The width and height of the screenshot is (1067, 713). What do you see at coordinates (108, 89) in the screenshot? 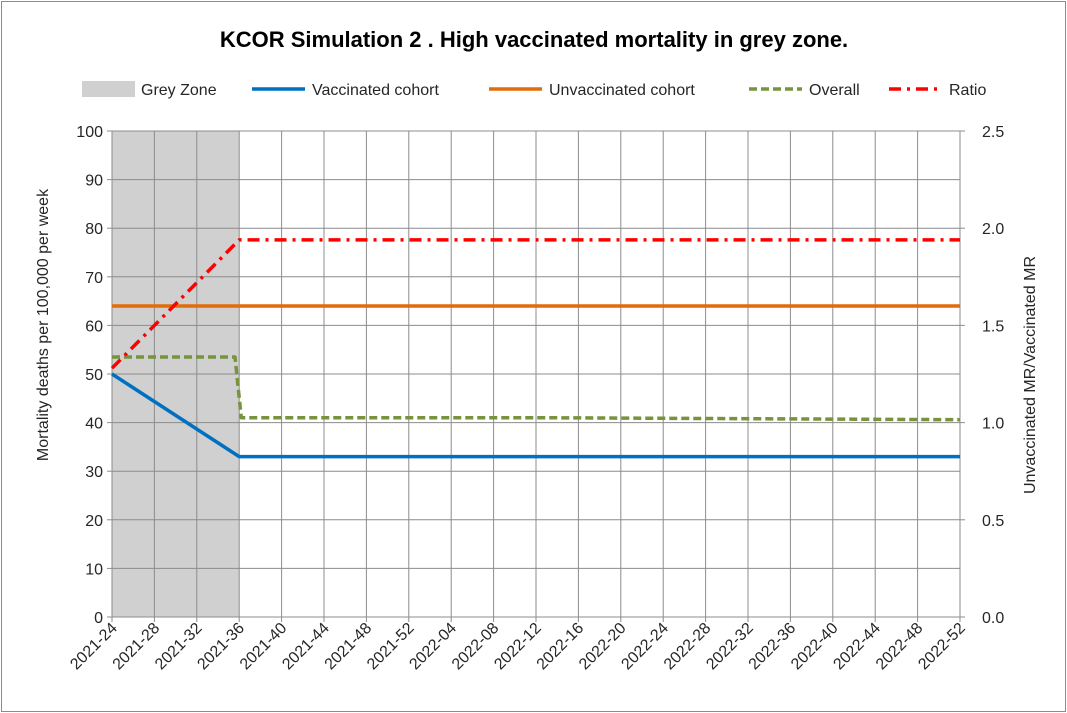
I see `legend-swatch-grey-zone` at bounding box center [108, 89].